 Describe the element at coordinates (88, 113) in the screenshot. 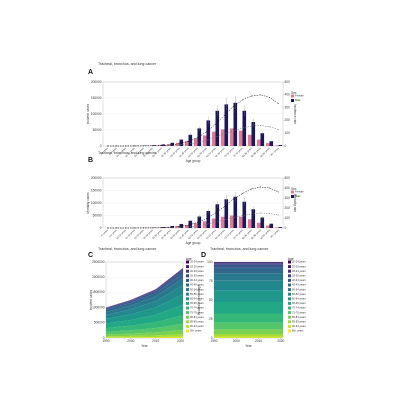

I see `y-axis-label: Incident cases` at that location.